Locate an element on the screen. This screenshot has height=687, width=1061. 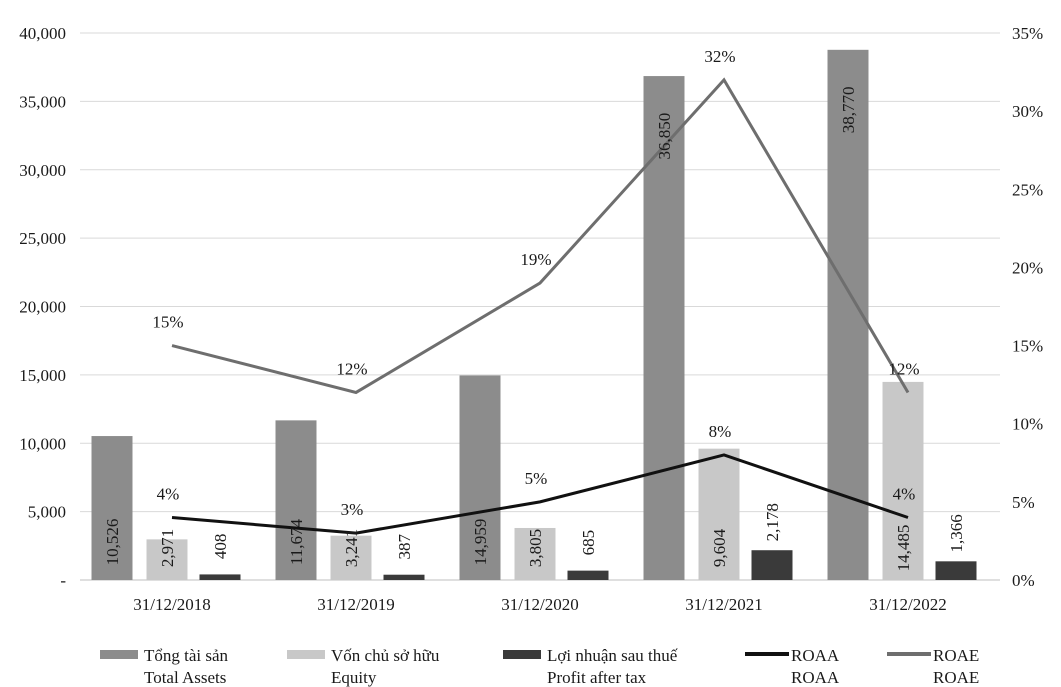
legend-label-en: Total Assets is located at coordinates (185, 677).